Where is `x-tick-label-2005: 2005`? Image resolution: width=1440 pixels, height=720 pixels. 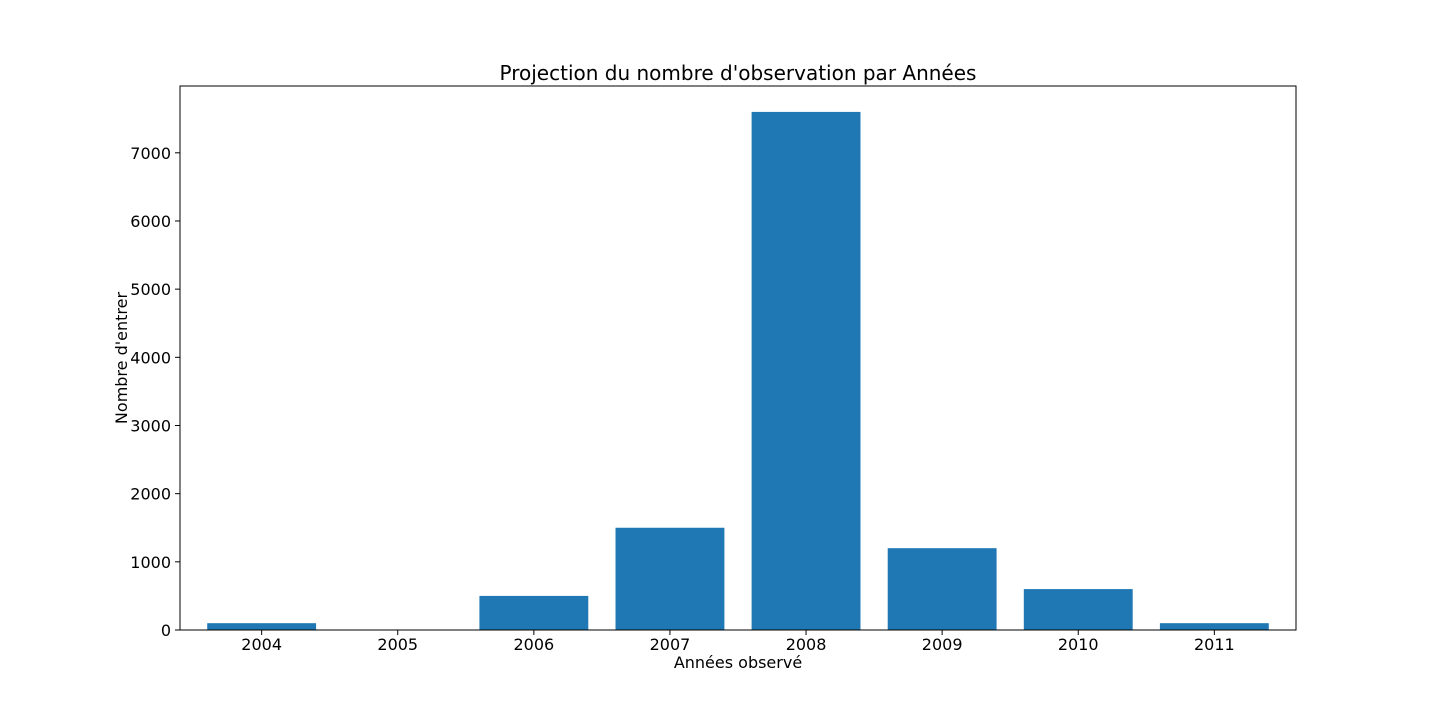
x-tick-label-2005: 2005 is located at coordinates (397, 644).